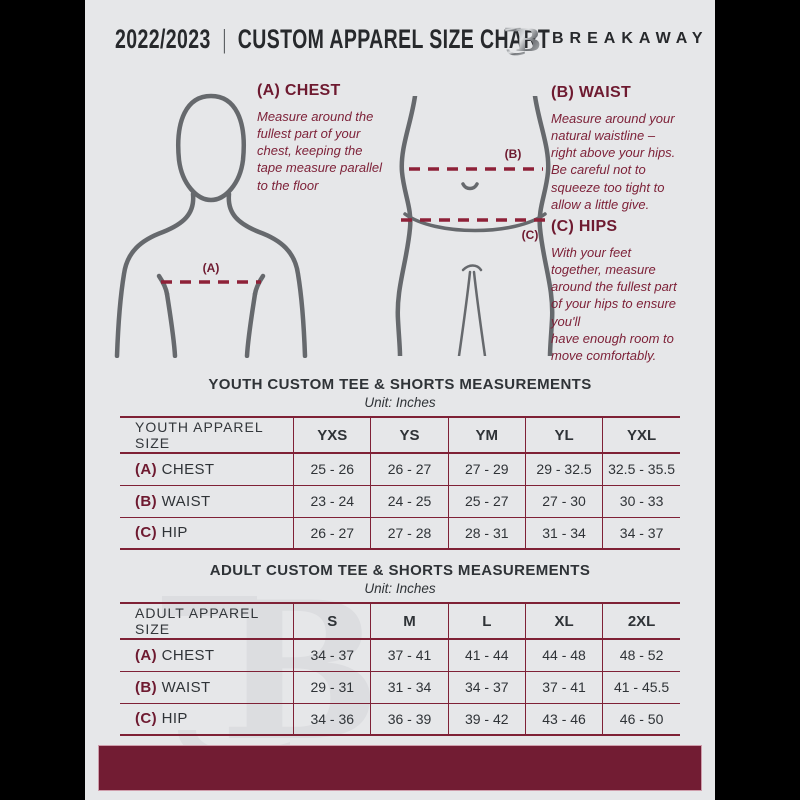 The height and width of the screenshot is (800, 800). I want to click on masthead: 2022/2023 | CUSTOM APPAREL SIZE CHART, so click(332, 39).